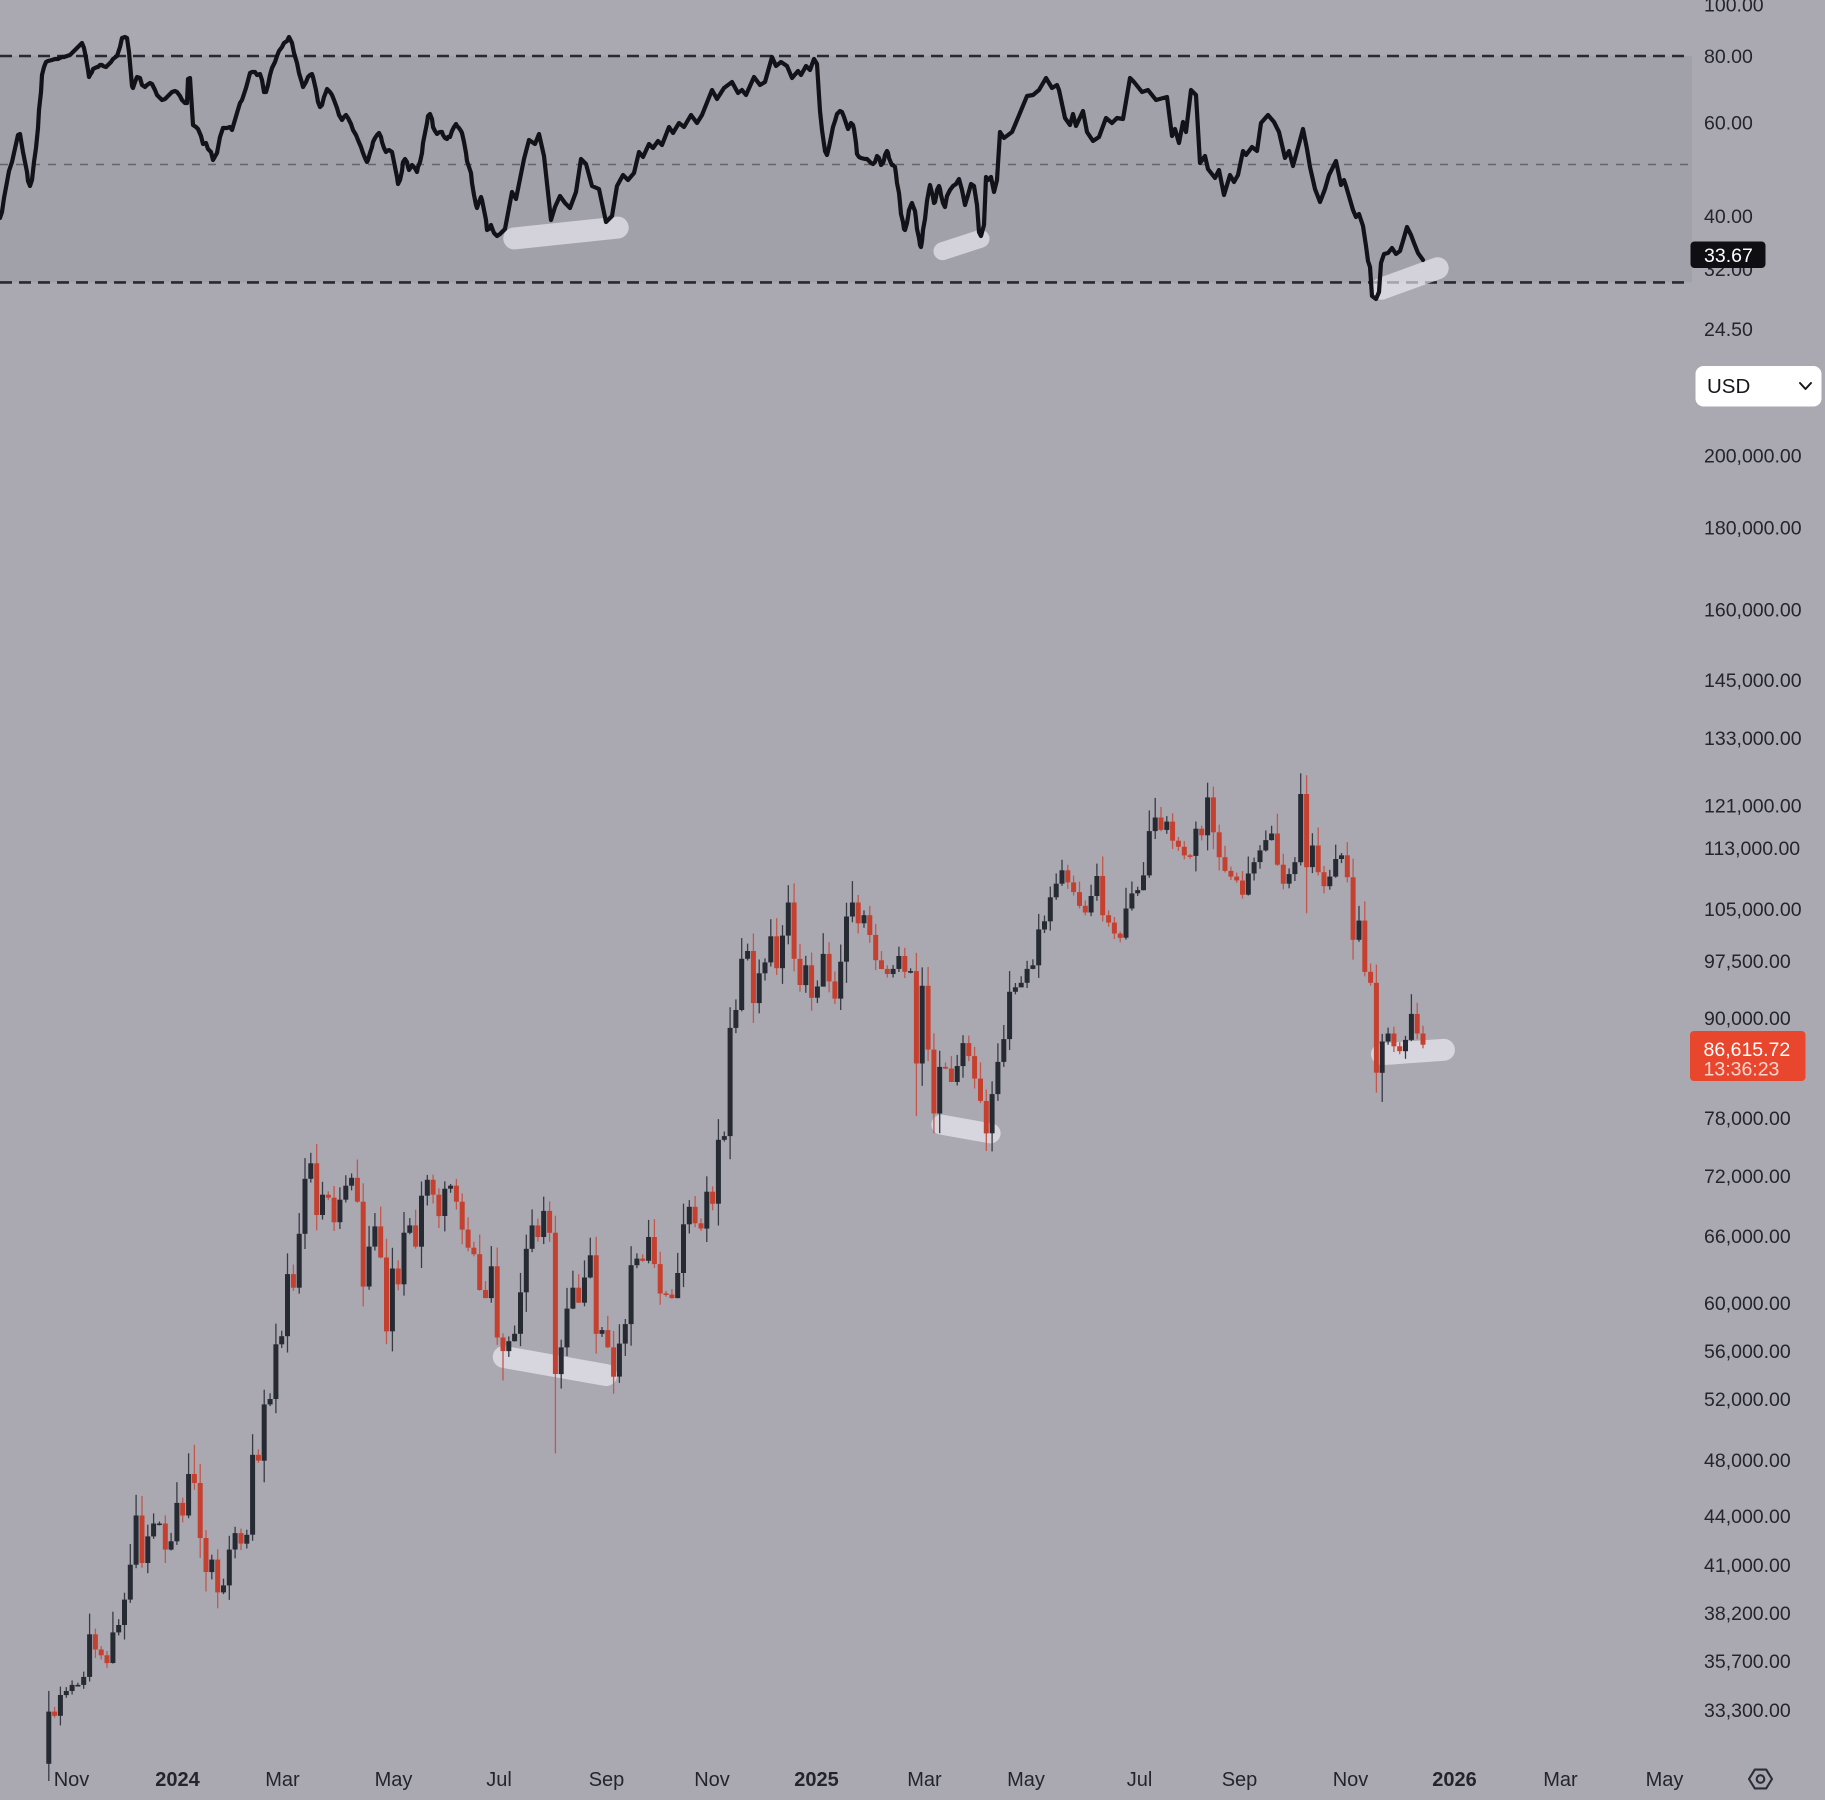 Image resolution: width=1825 pixels, height=1800 pixels. Describe the element at coordinates (1728, 123) in the screenshot. I see `svg-text: 60.00` at that location.